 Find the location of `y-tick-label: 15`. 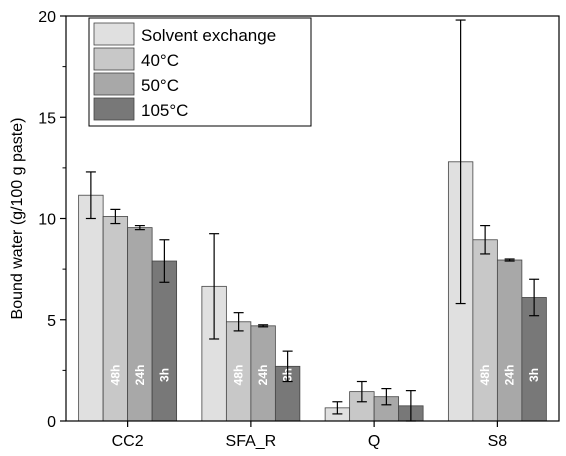

y-tick-label: 15 is located at coordinates (47, 118).